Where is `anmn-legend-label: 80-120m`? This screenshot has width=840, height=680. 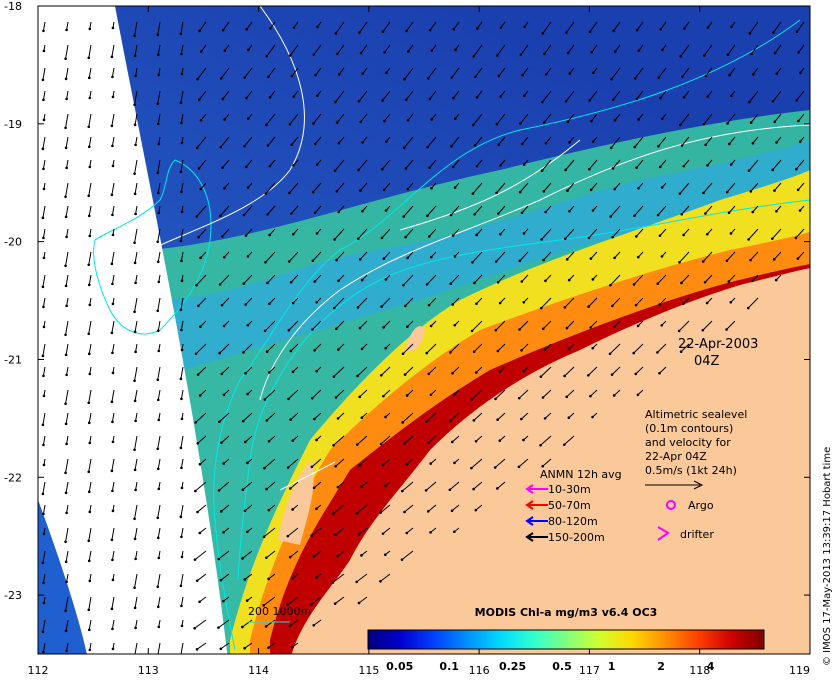
anmn-legend-label: 80-120m is located at coordinates (573, 521).